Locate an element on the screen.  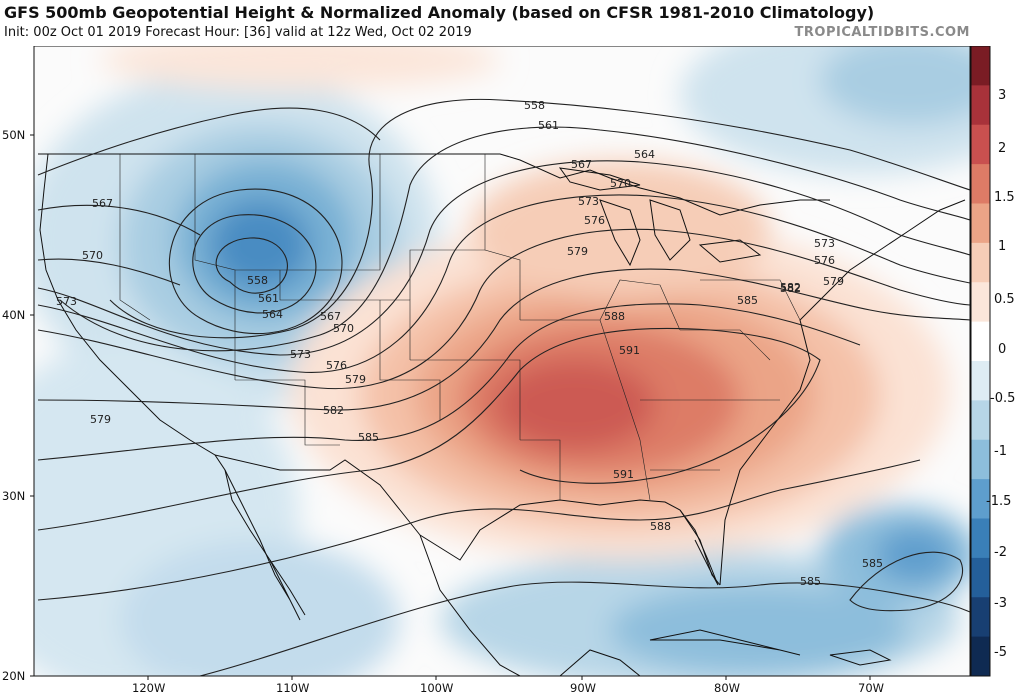
lon-label-120w: 120W is located at coordinates (148, 688).